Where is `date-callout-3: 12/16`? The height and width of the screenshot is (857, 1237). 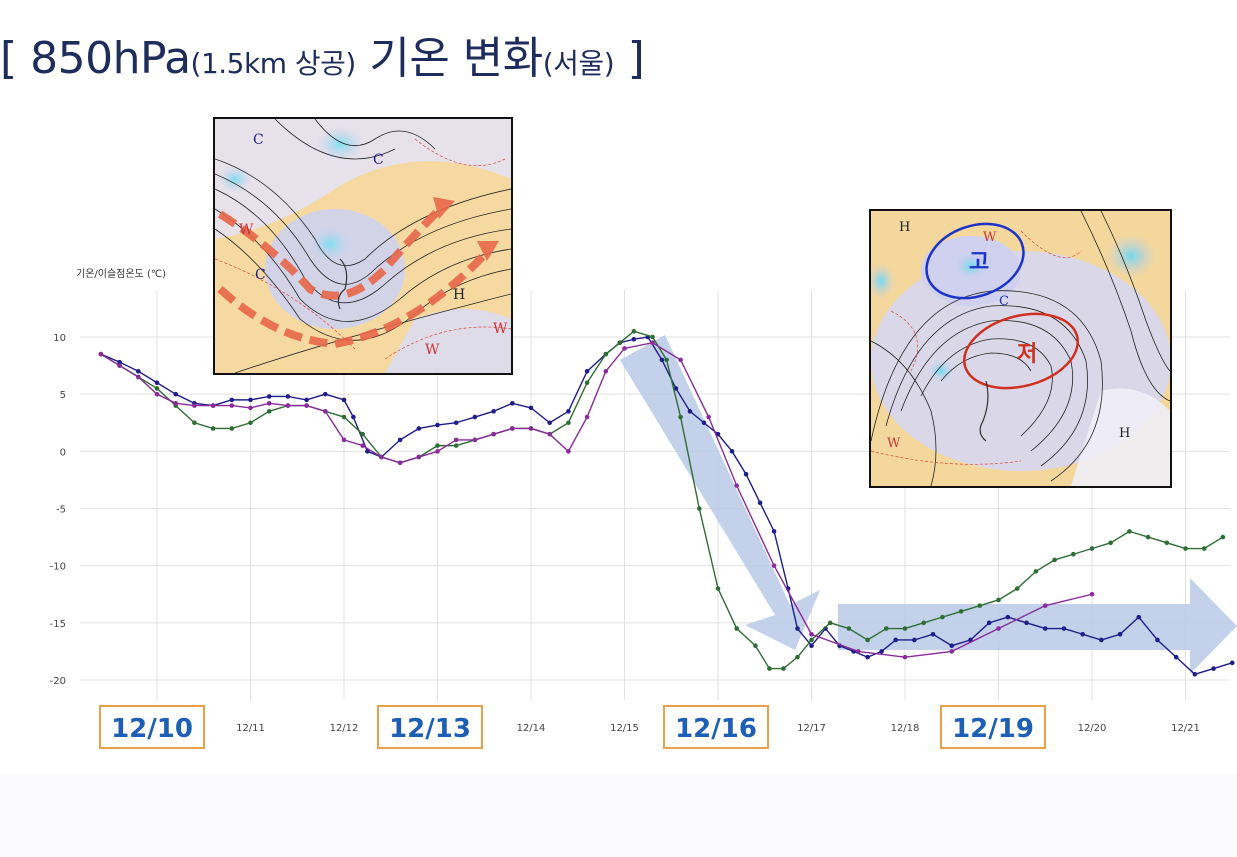 date-callout-3: 12/16 is located at coordinates (716, 727).